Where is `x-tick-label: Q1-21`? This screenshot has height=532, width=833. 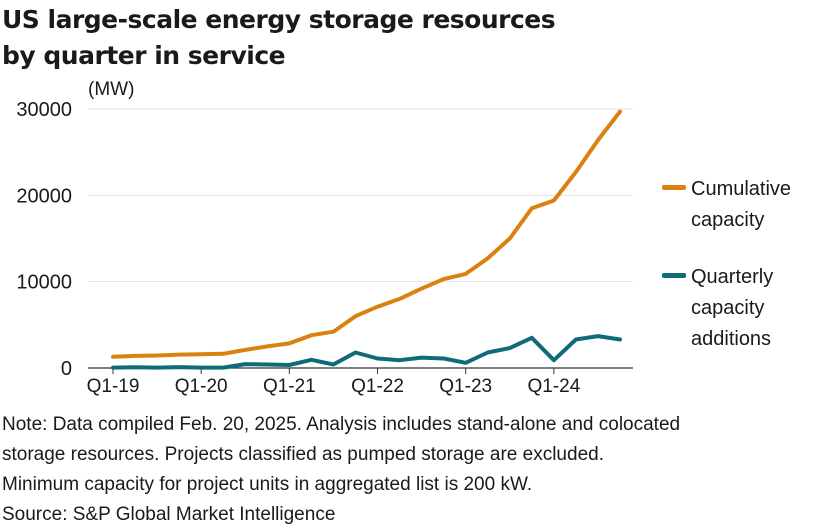
x-tick-label: Q1-21 is located at coordinates (289, 386).